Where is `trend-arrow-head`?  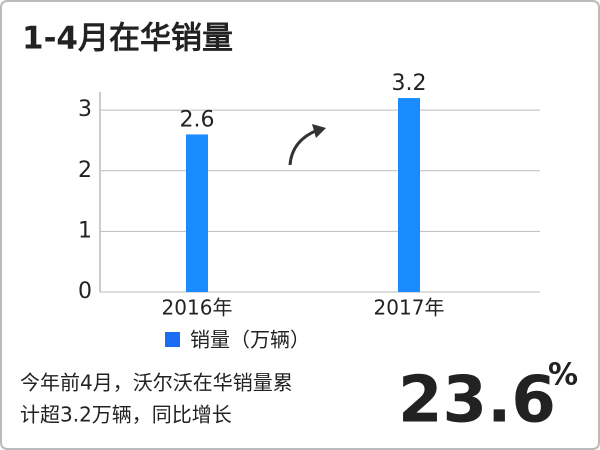 trend-arrow-head is located at coordinates (319, 131).